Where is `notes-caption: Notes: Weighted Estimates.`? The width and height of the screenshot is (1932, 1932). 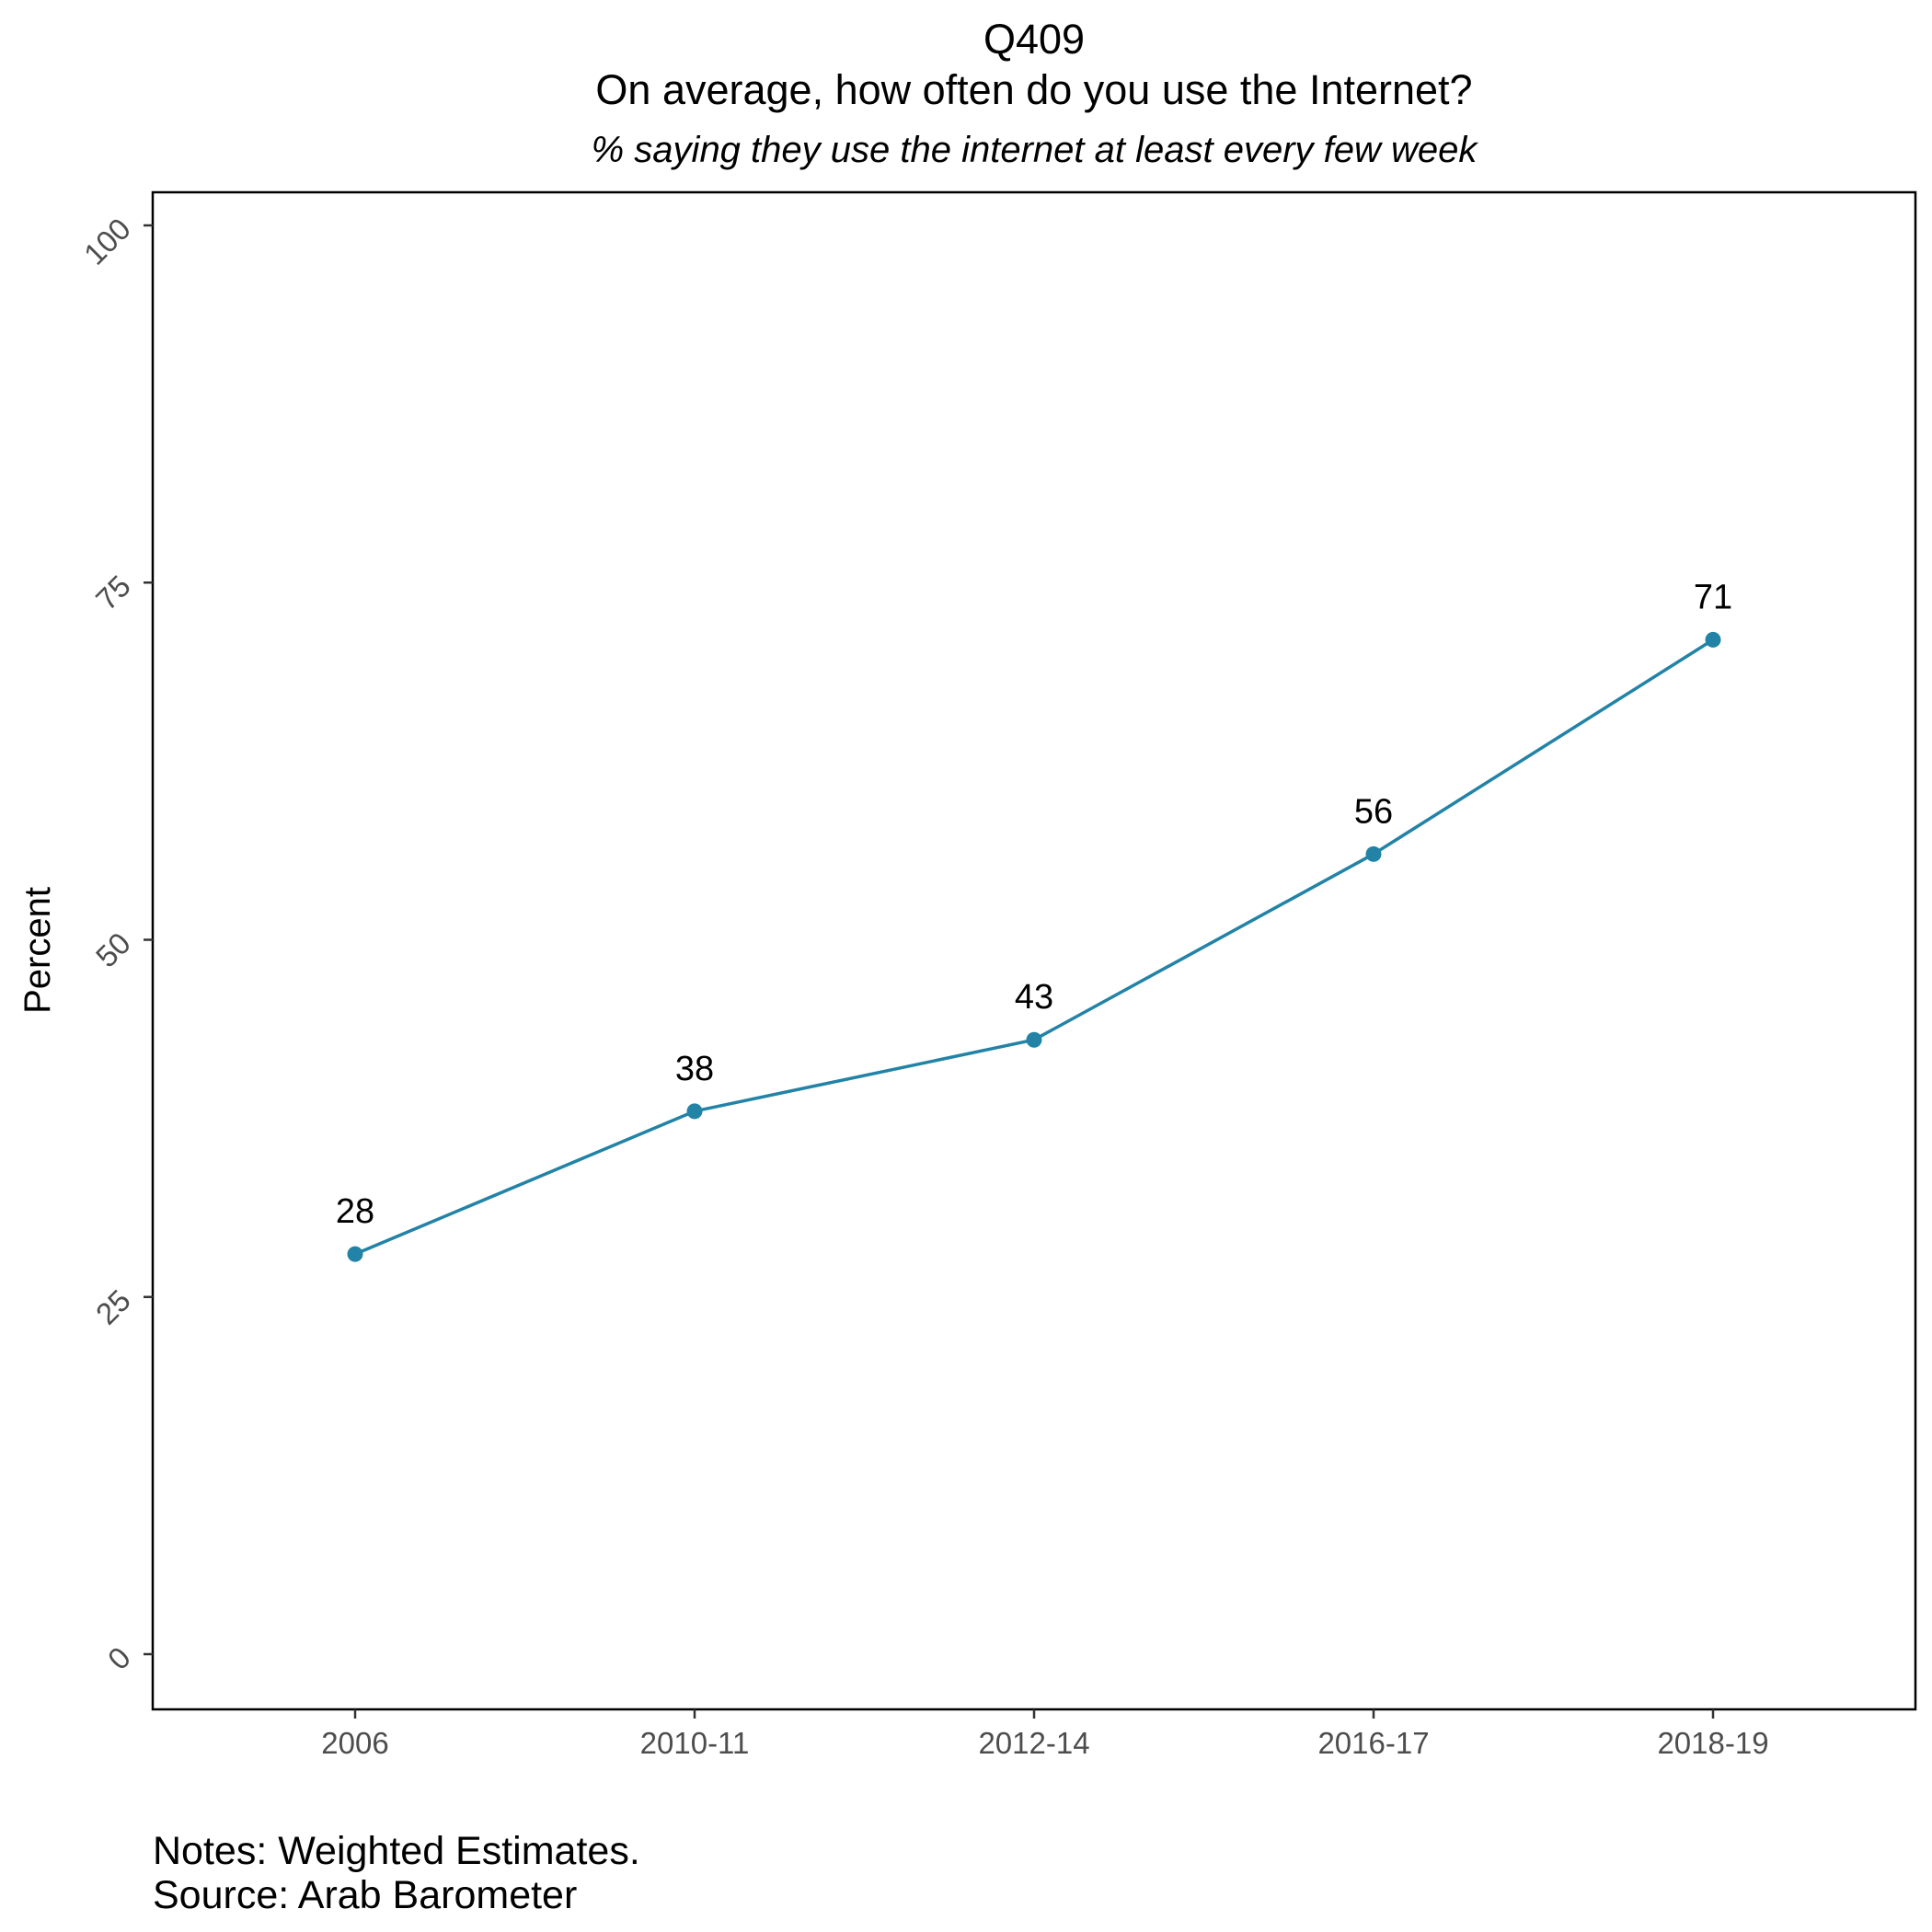 notes-caption: Notes: Weighted Estimates. is located at coordinates (396, 1851).